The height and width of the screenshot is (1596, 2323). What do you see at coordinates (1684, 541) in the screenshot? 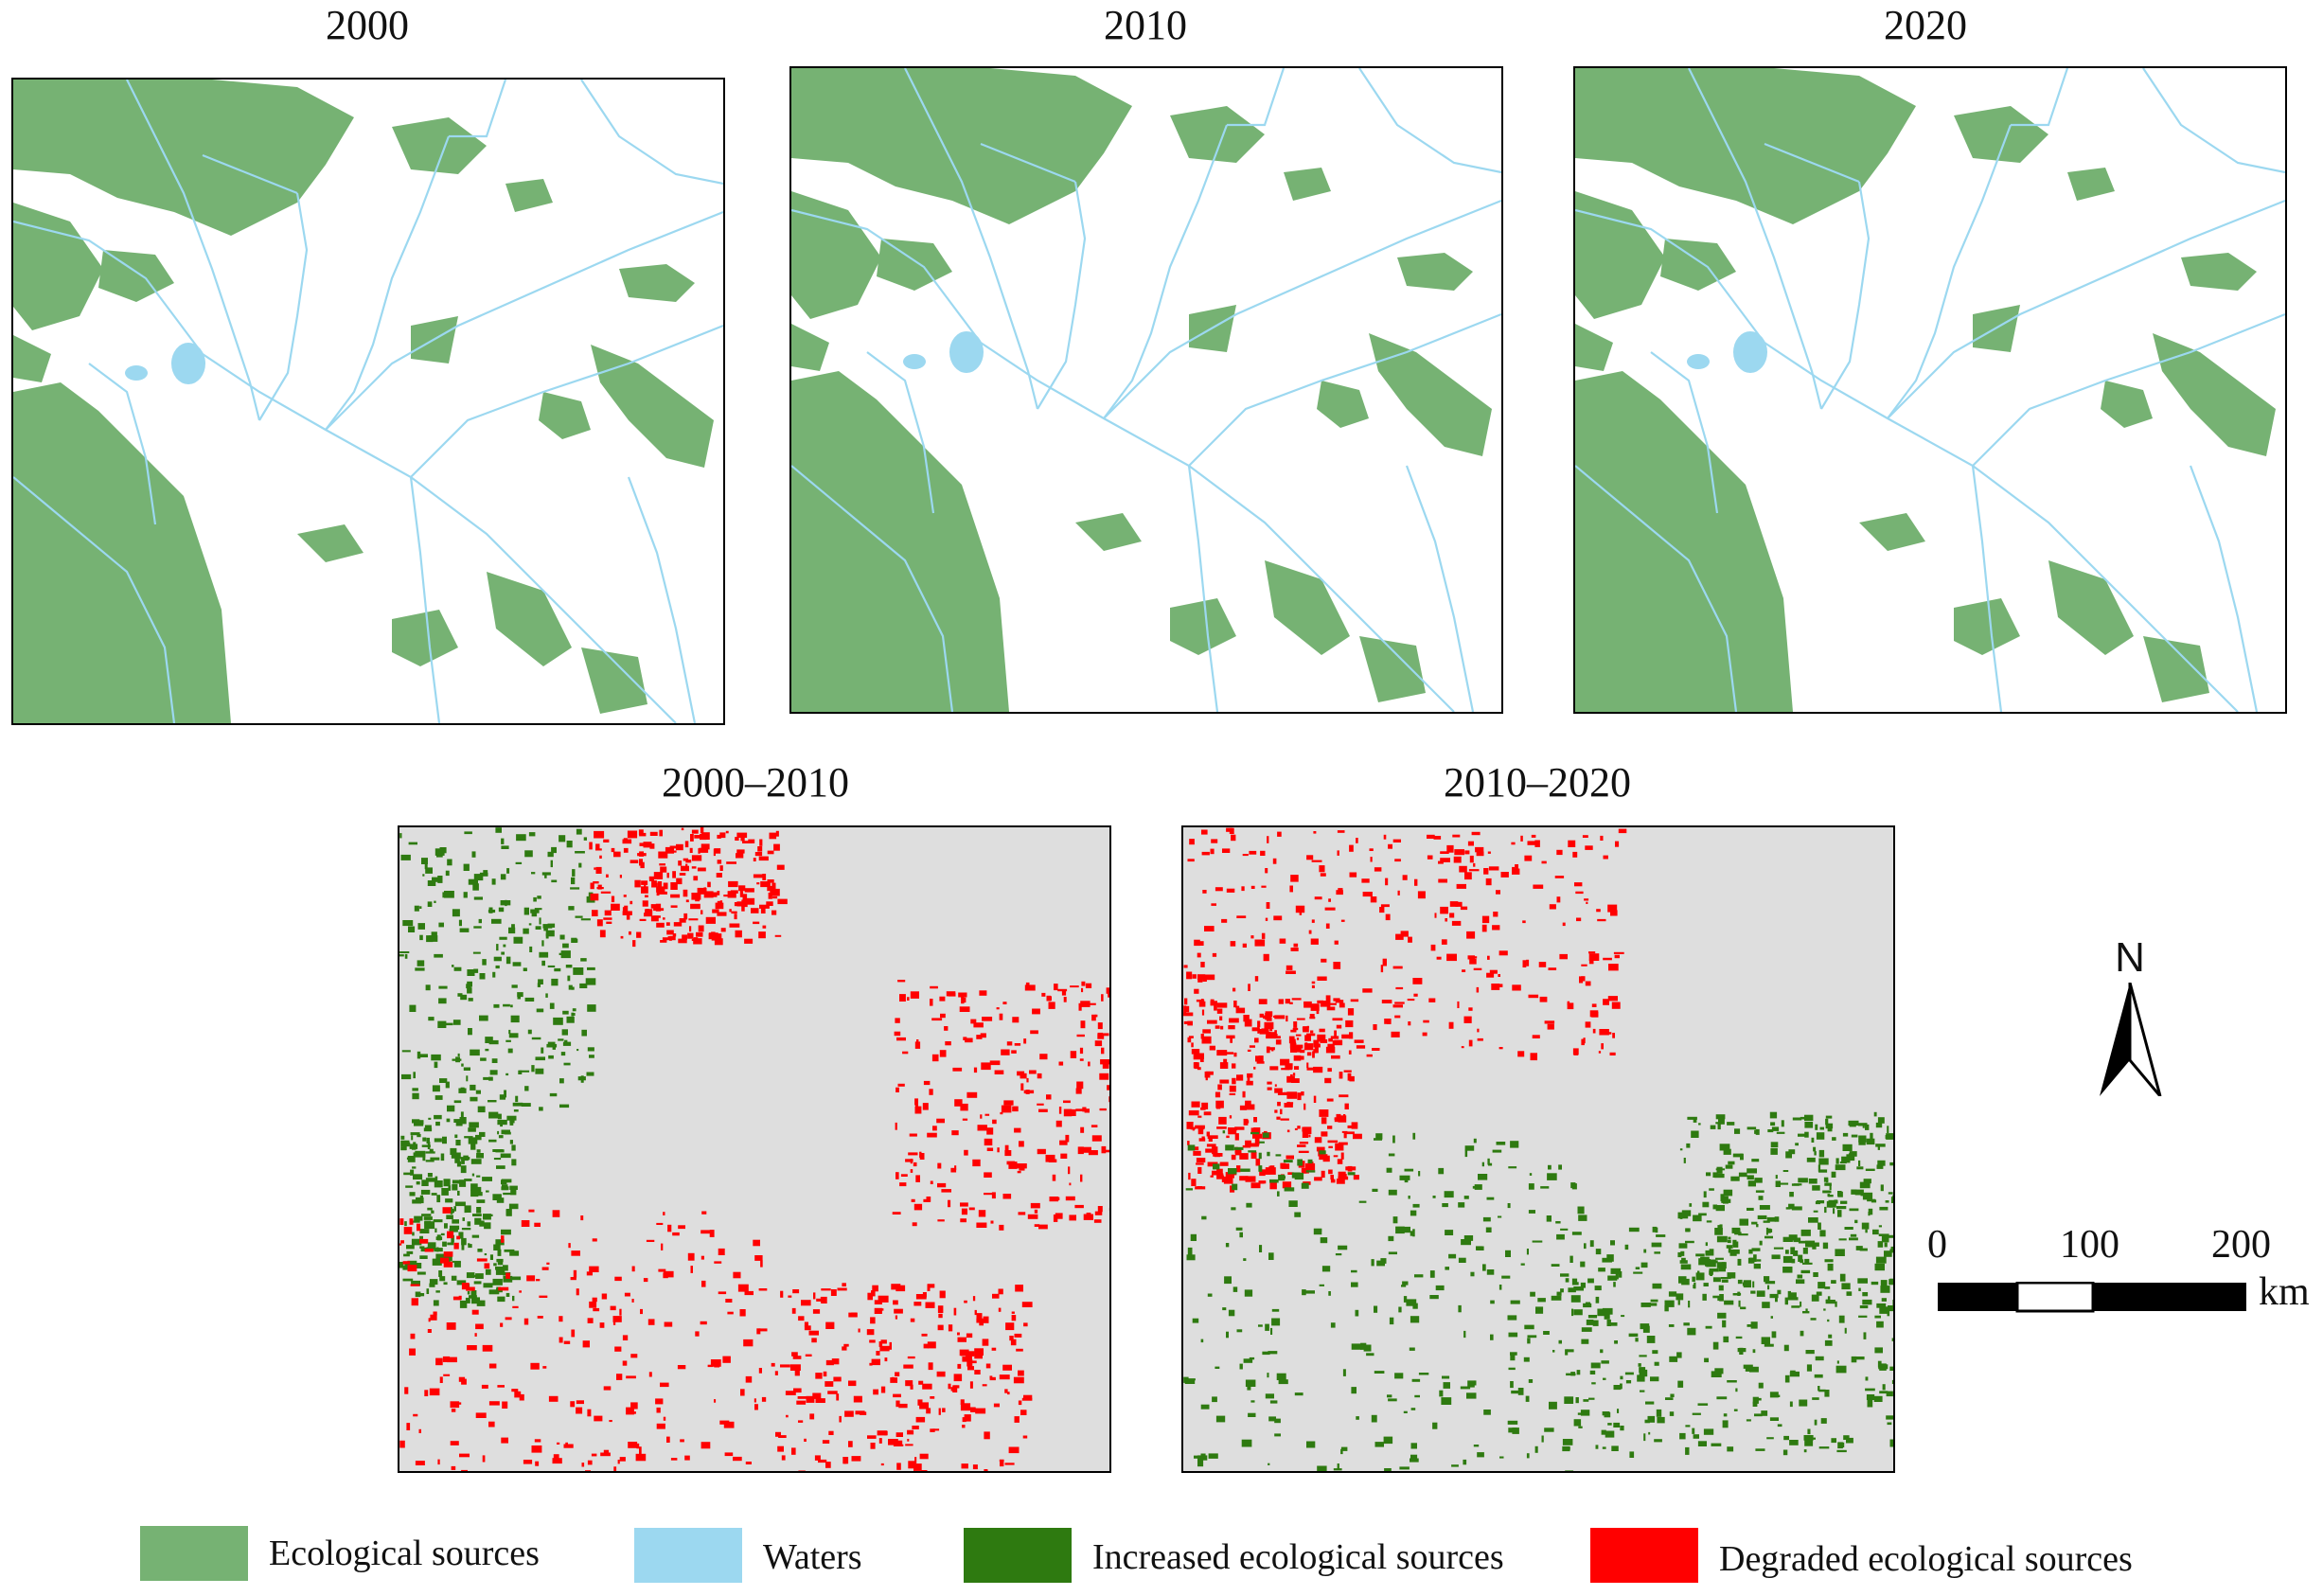
I see `ecological-source-patch` at bounding box center [1684, 541].